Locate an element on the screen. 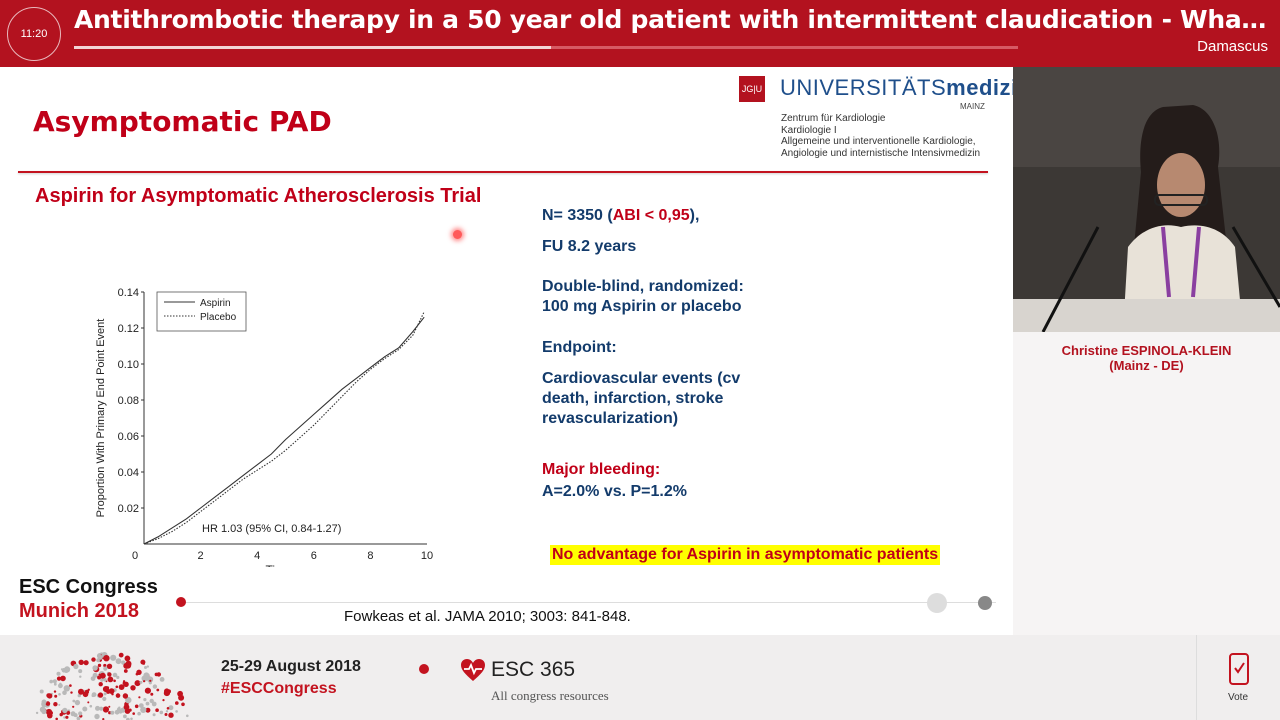  y-tick-label: 0.04 is located at coordinates (128, 473).